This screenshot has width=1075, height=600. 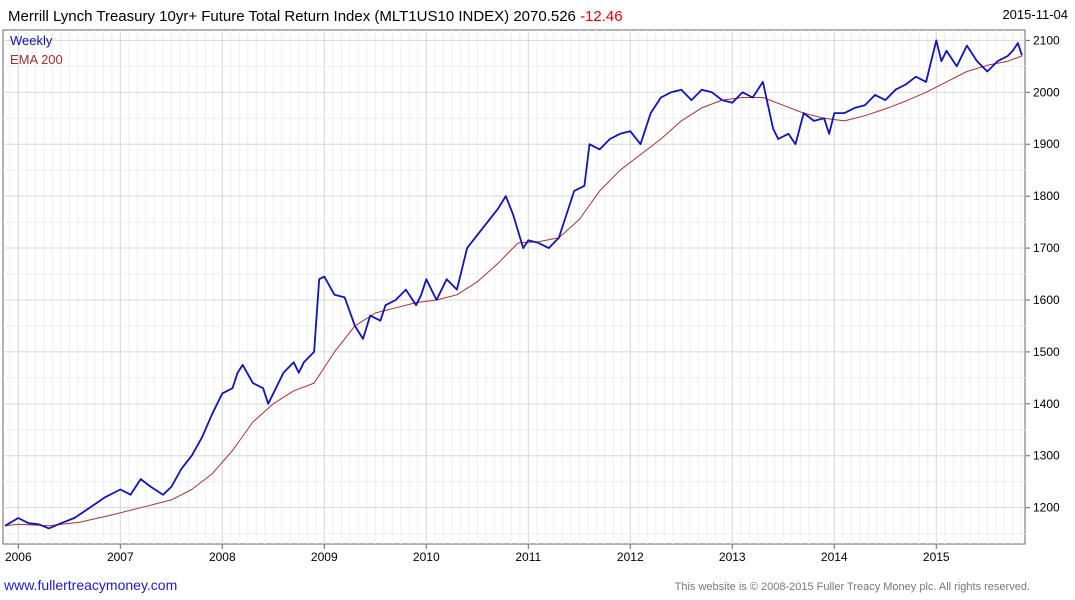 What do you see at coordinates (36, 59) in the screenshot?
I see `legend-ema: EMA 200` at bounding box center [36, 59].